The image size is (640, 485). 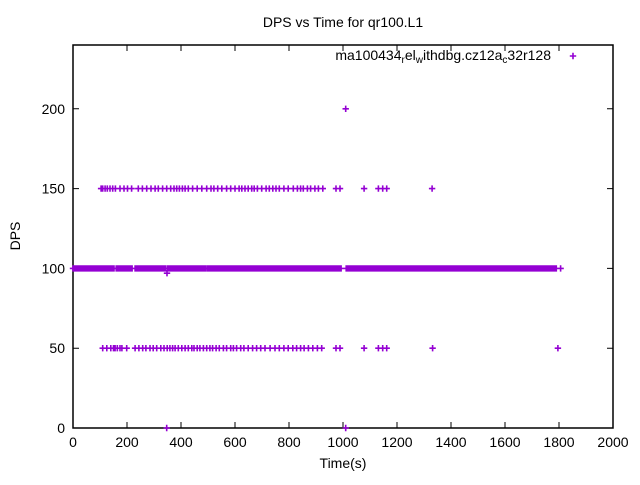 What do you see at coordinates (181, 442) in the screenshot?
I see `x-tick-label: 400` at bounding box center [181, 442].